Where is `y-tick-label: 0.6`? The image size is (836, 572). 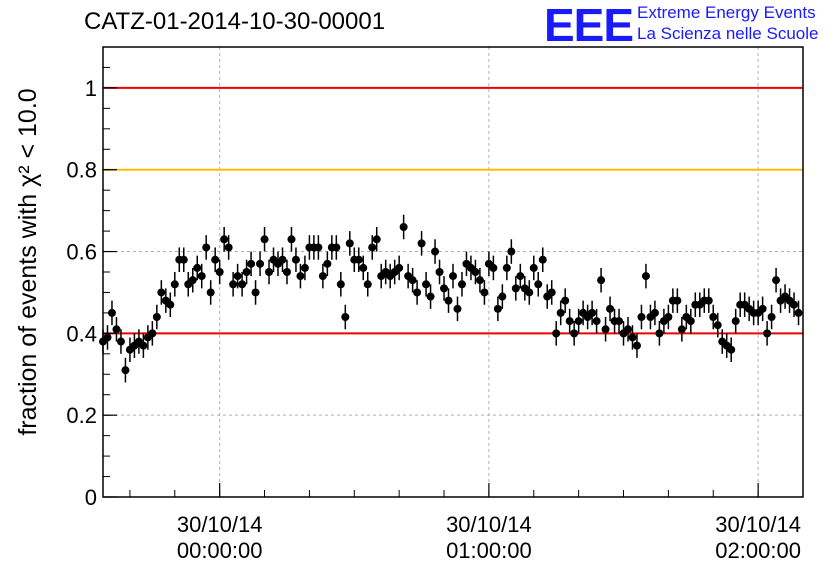
y-tick-label: 0.6 is located at coordinates (81, 252).